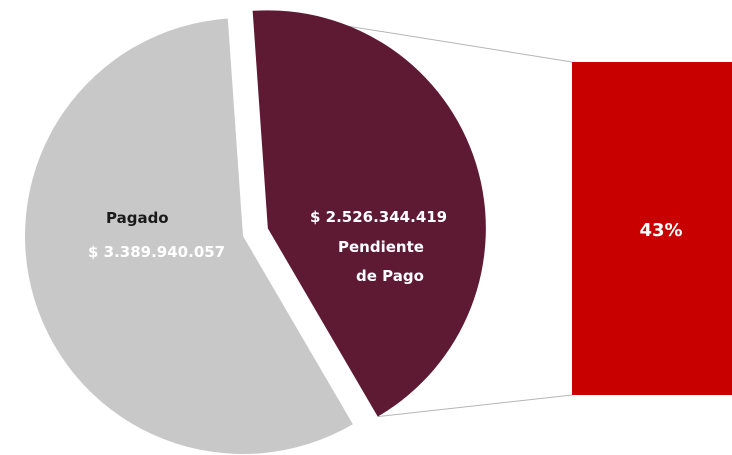 Image resolution: width=732 pixels, height=455 pixels. What do you see at coordinates (378, 217) in the screenshot?
I see `slice-label-pendiente-value: $ 2.526.344.419` at bounding box center [378, 217].